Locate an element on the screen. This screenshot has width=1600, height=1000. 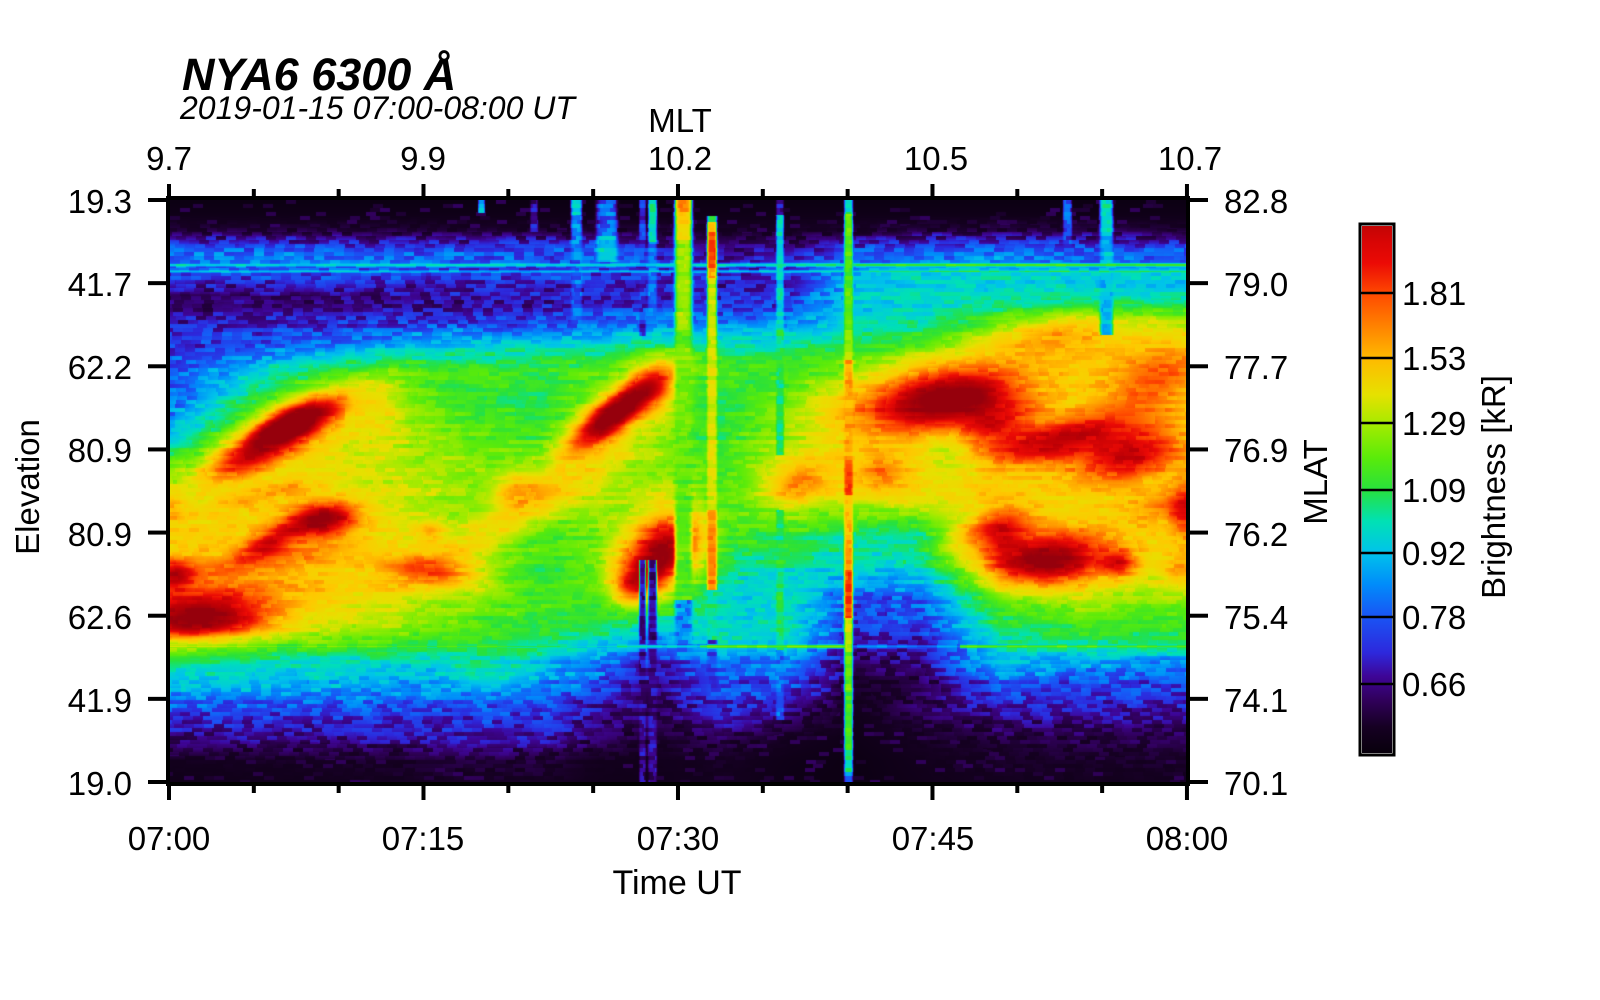
svg-text: 1.09 is located at coordinates (1434, 490).